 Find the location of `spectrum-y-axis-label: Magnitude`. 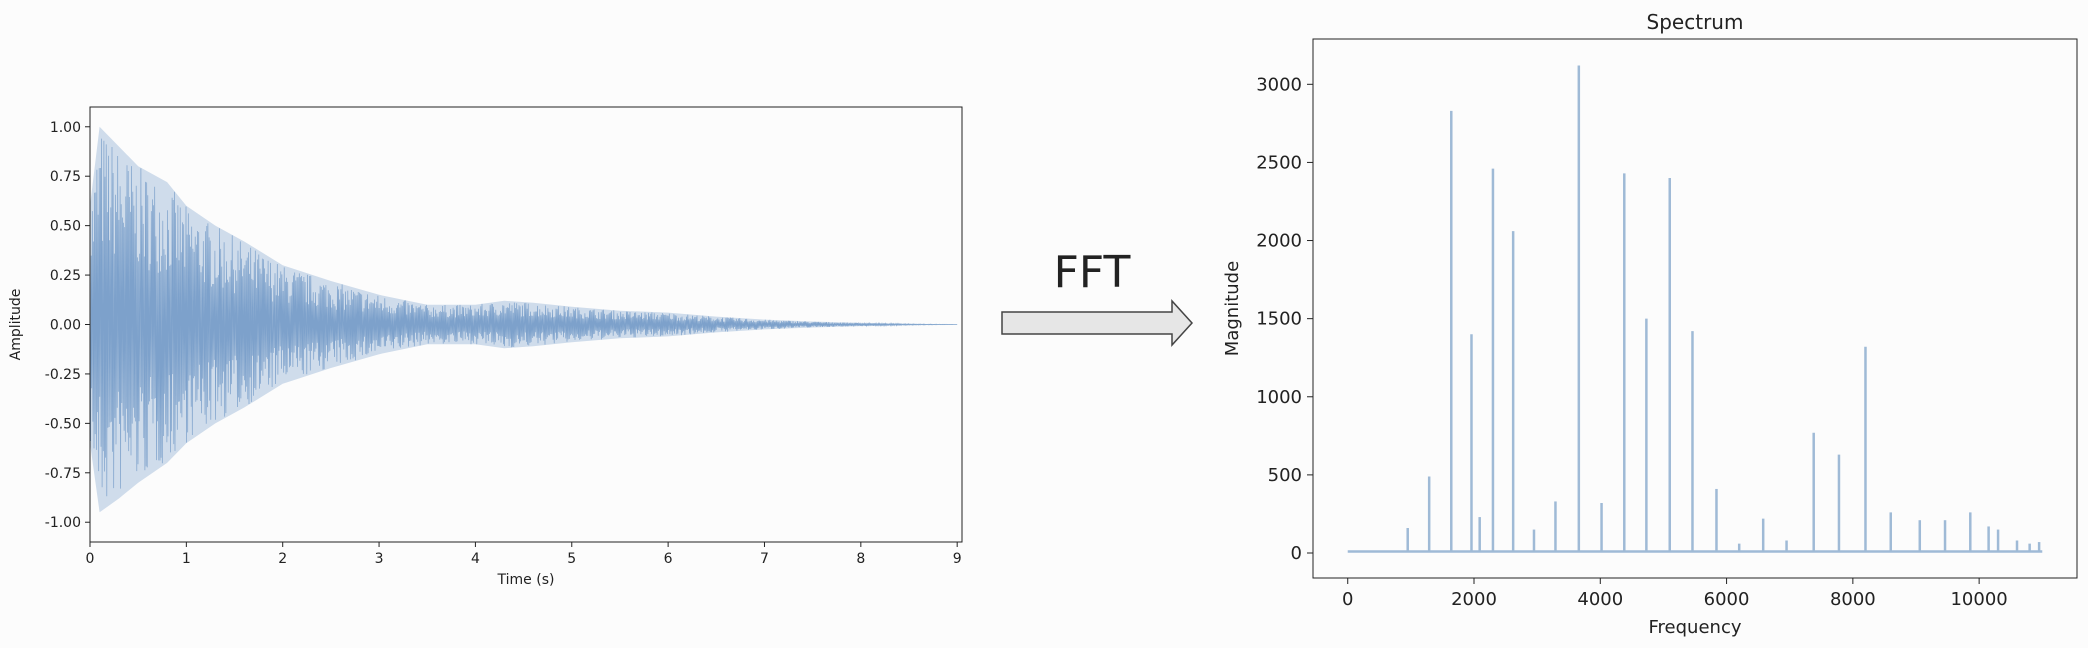

spectrum-y-axis-label: Magnitude is located at coordinates (1232, 308).